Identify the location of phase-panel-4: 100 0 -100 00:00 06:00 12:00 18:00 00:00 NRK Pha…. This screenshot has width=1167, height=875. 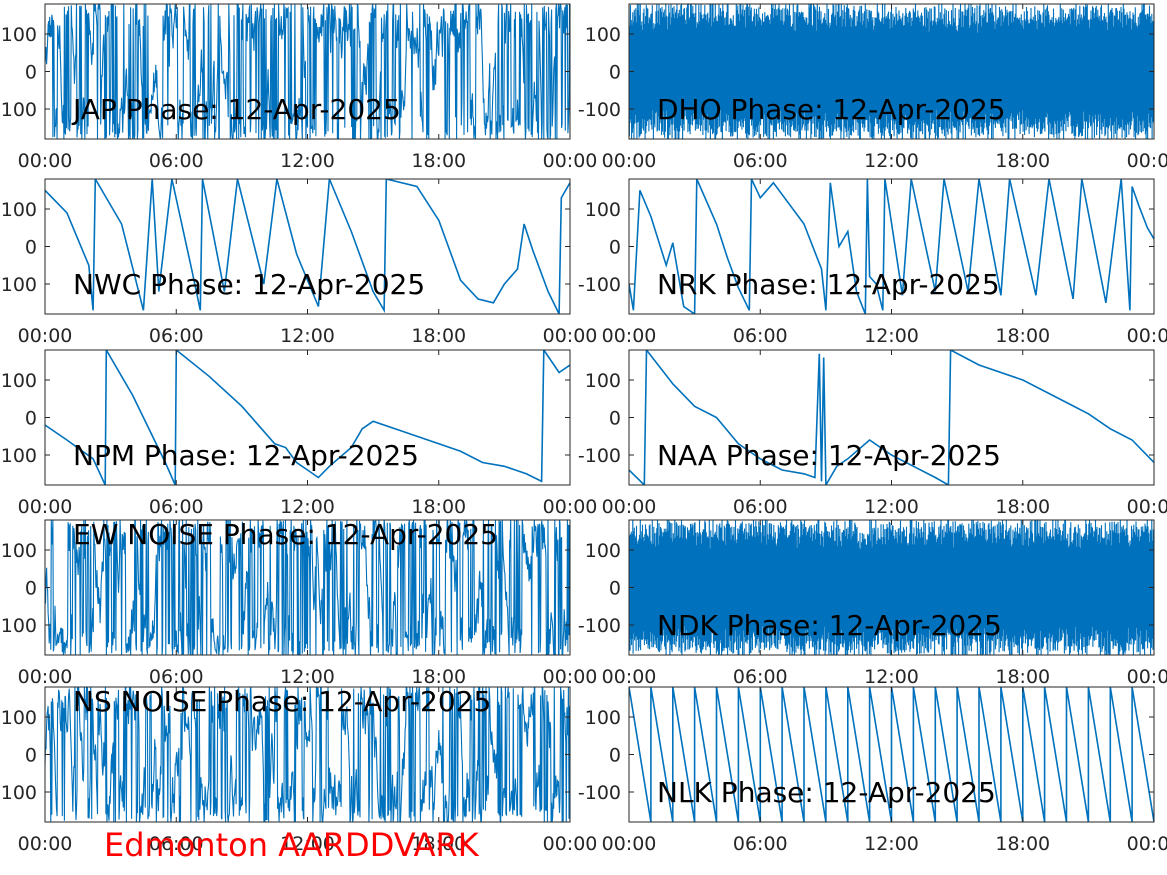
(872, 262).